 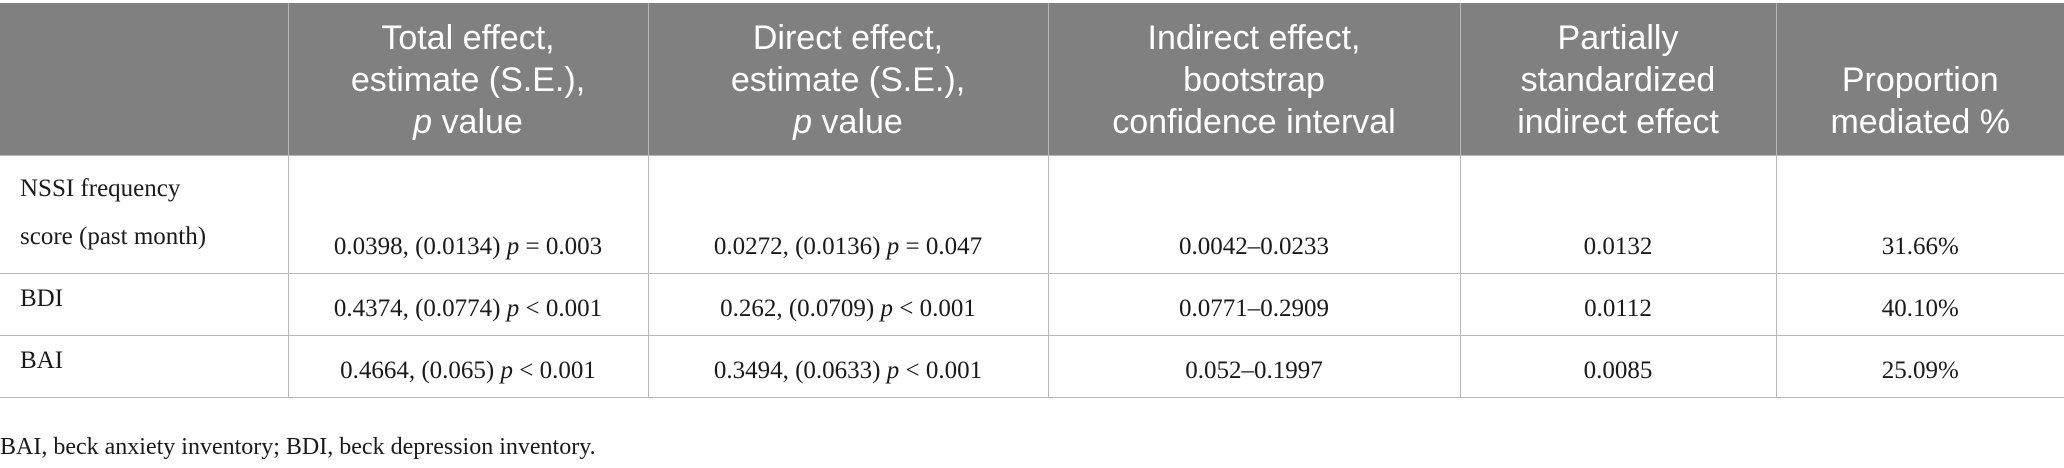 I want to click on header-total-effect: Total effect, estimate (S.E.), p value, so click(x=467, y=79).